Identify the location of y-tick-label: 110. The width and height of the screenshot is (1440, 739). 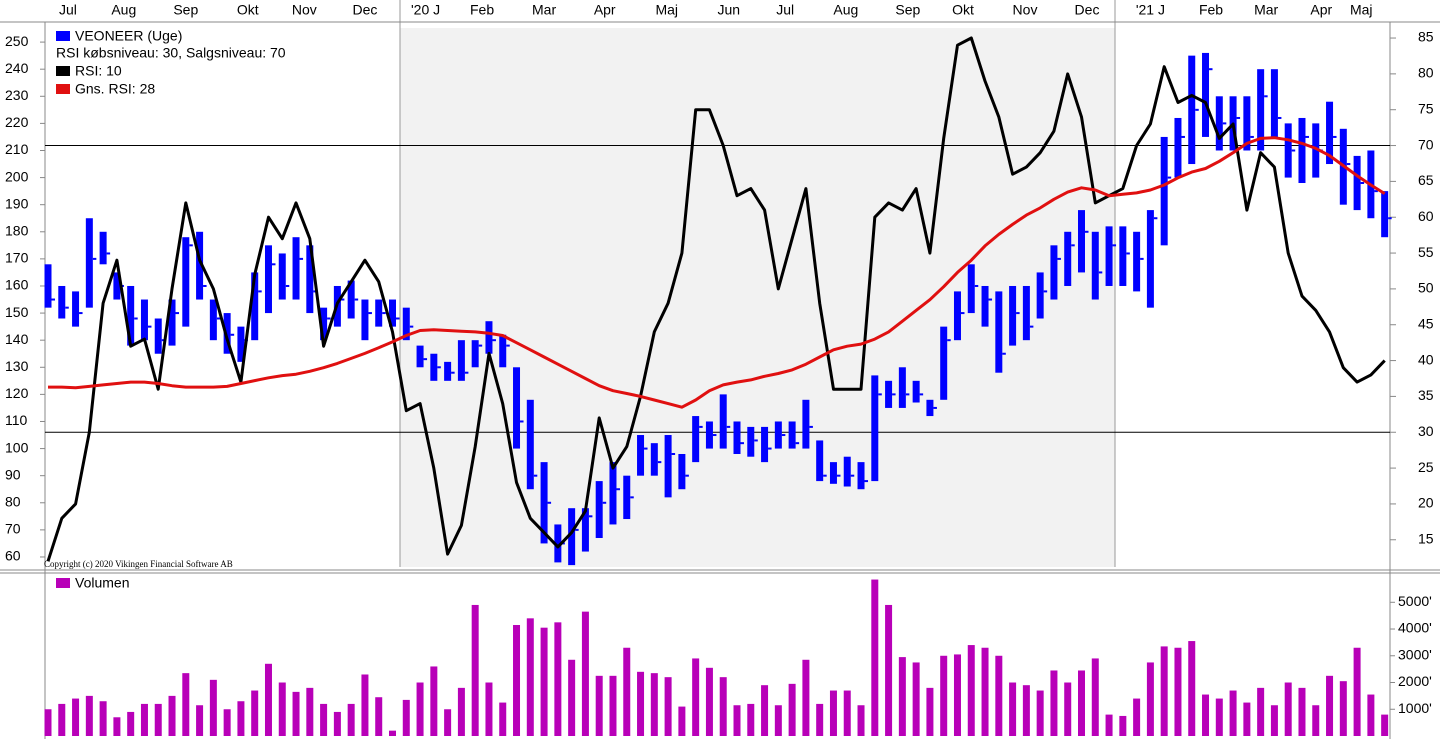
(16, 420).